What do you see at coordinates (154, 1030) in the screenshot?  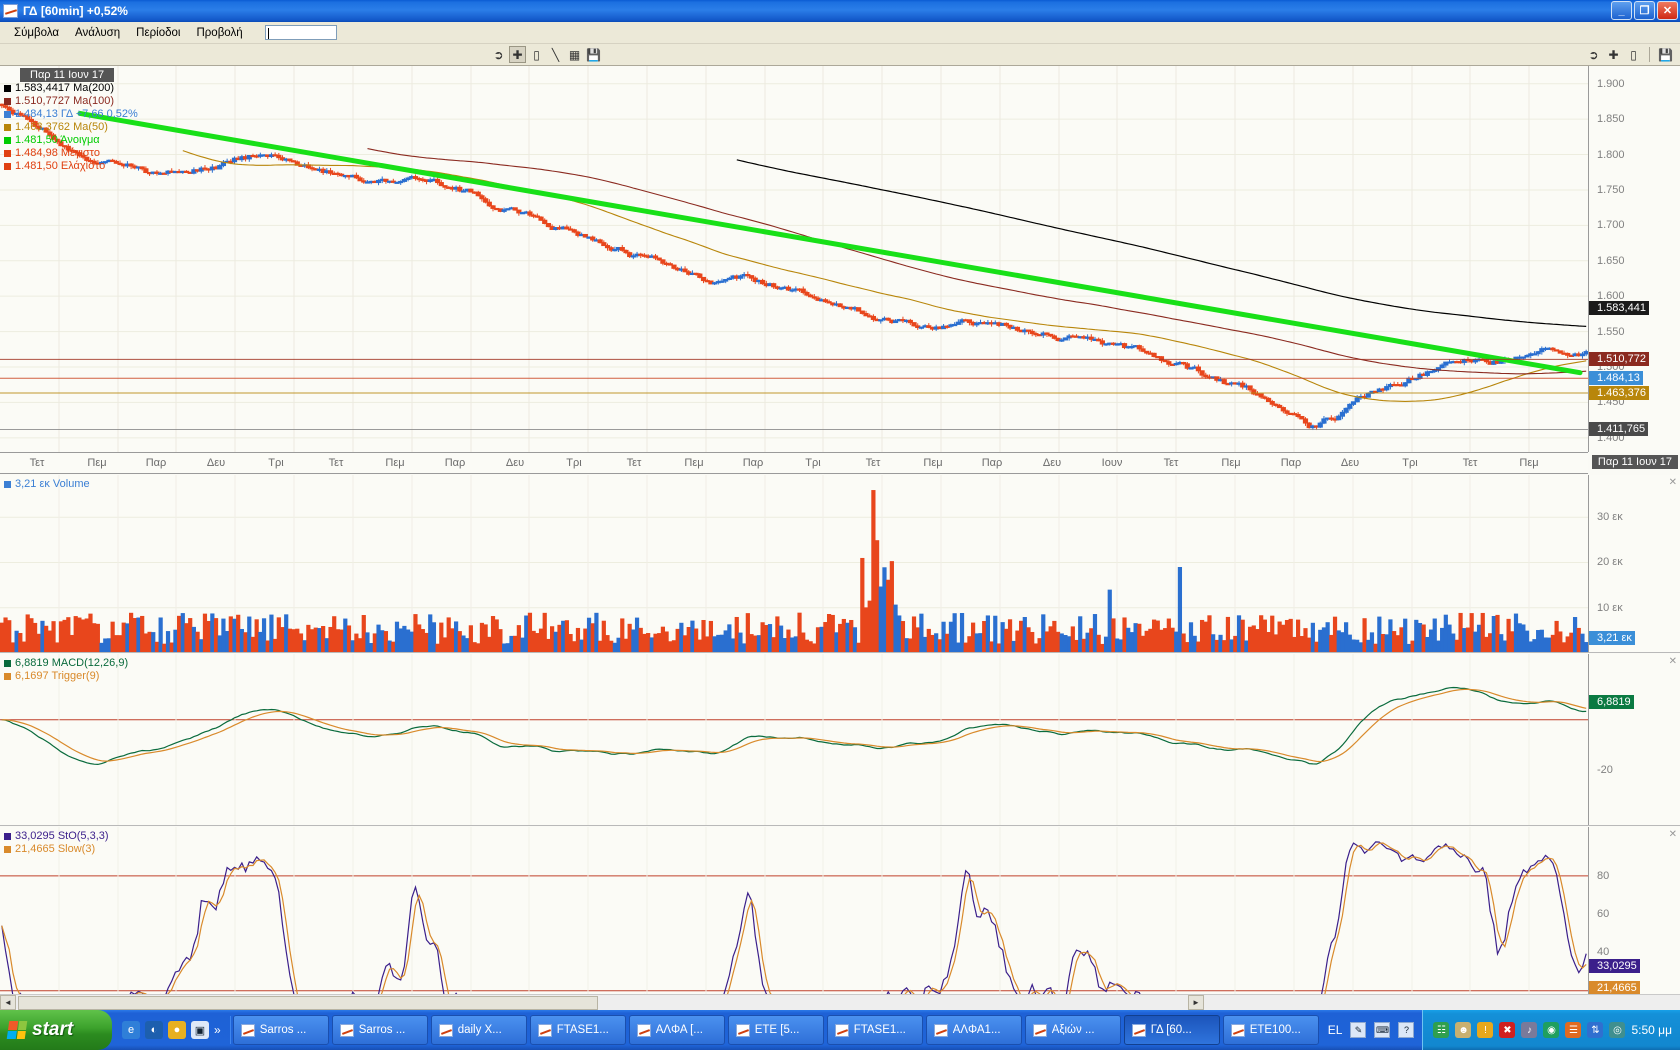 I see `browser-icon: ◐` at bounding box center [154, 1030].